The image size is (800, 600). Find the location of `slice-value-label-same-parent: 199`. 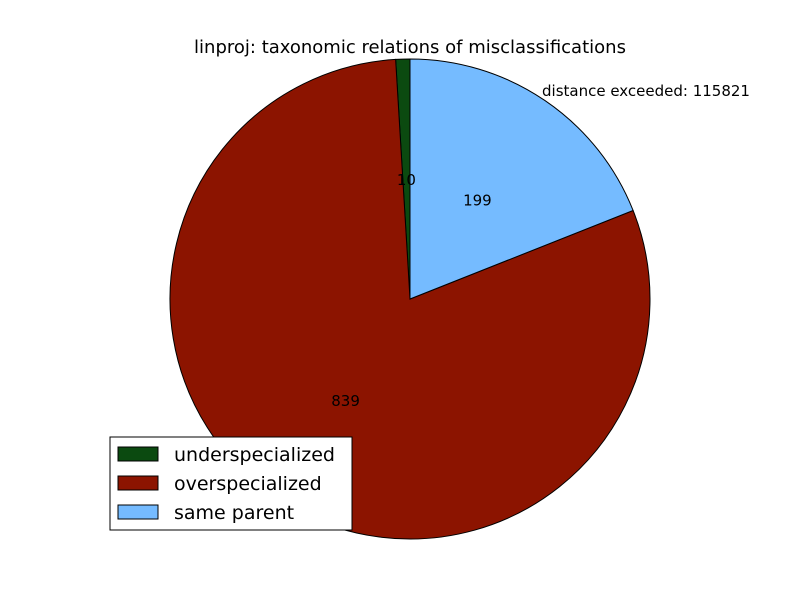

slice-value-label-same-parent: 199 is located at coordinates (477, 201).